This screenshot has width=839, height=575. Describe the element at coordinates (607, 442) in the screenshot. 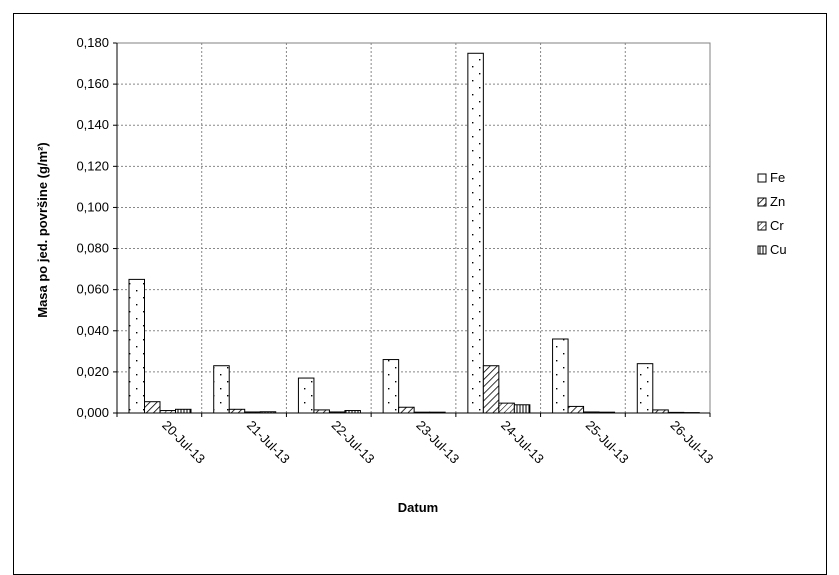

I see `x-tick-label: 25-Jul-13` at that location.